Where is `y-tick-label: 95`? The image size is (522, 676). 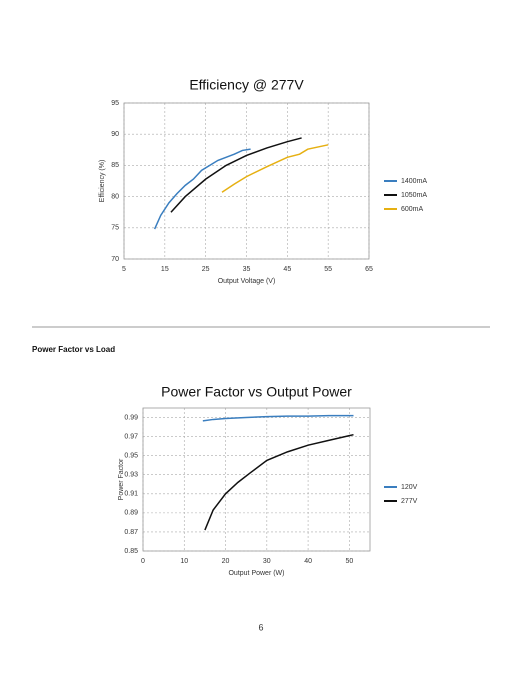 y-tick-label: 95 is located at coordinates (115, 103).